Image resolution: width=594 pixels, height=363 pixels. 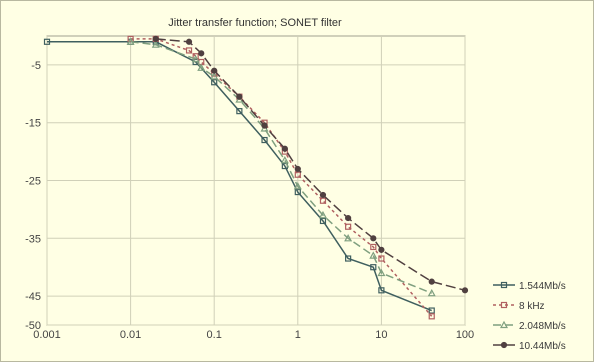 What do you see at coordinates (542, 326) in the screenshot?
I see `legend-label: 2.048Mb/s` at bounding box center [542, 326].